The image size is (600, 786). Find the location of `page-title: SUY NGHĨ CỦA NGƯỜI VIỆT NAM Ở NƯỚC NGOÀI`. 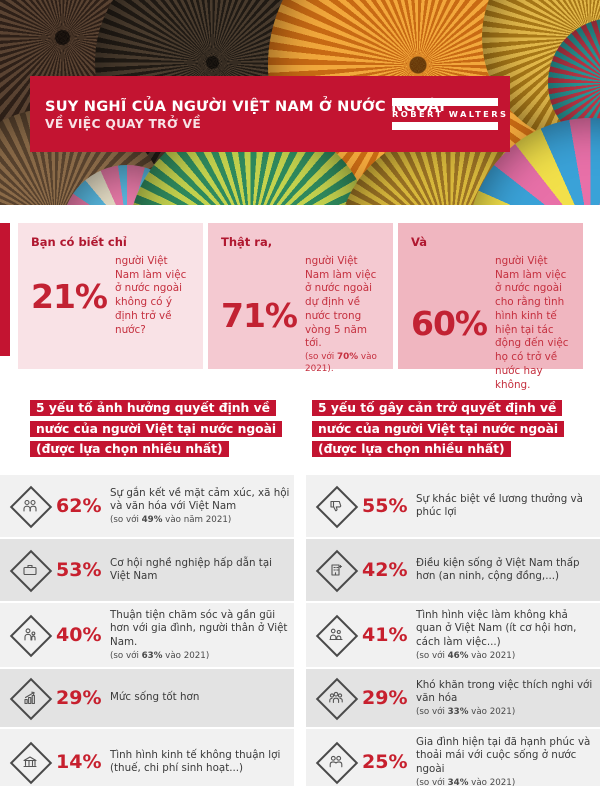

page-title: SUY NGHĨ CỦA NGƯỜI VIỆT NAM Ở NƯỚC NGOÀI is located at coordinates (245, 106).